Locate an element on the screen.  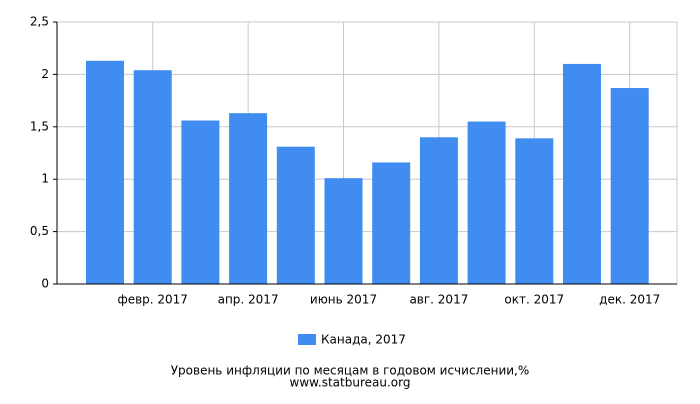
y-tick-label: 1,5 is located at coordinates (39, 126).